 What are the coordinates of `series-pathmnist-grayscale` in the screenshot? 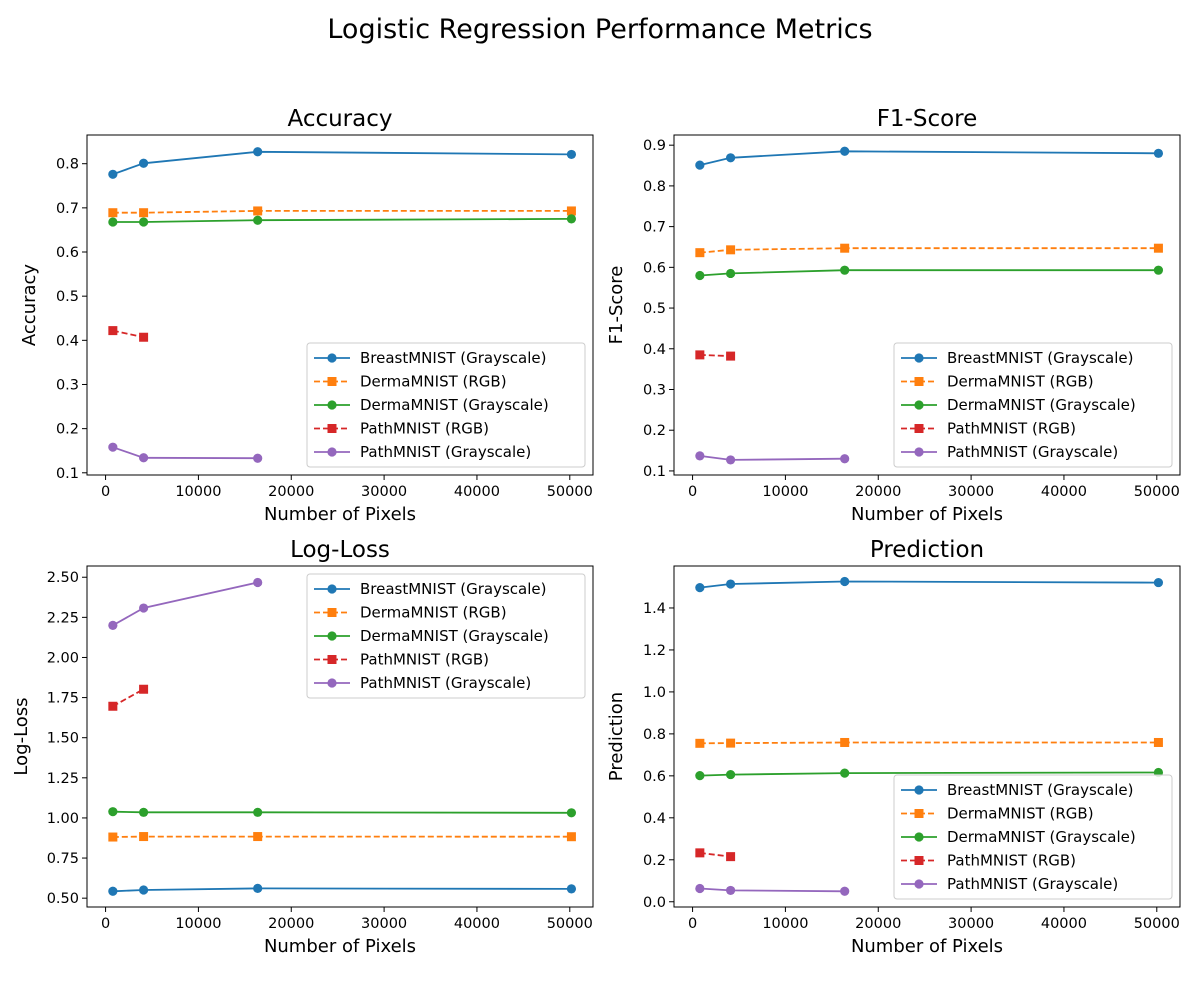 It's located at (185, 603).